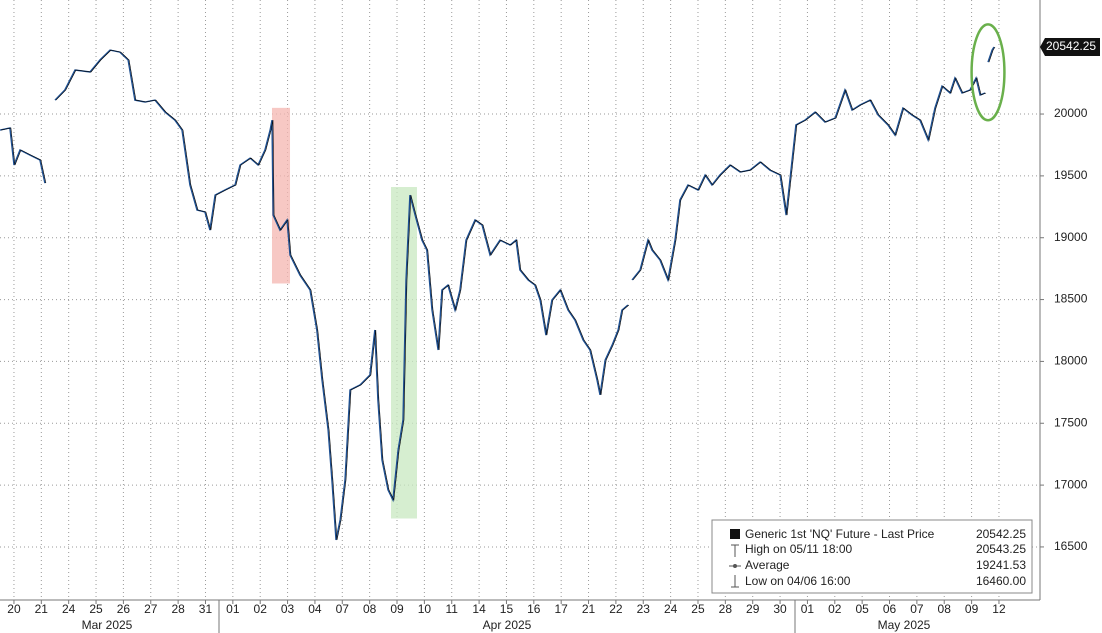  What do you see at coordinates (507, 625) in the screenshot?
I see `month-label: Apr 2025` at bounding box center [507, 625].